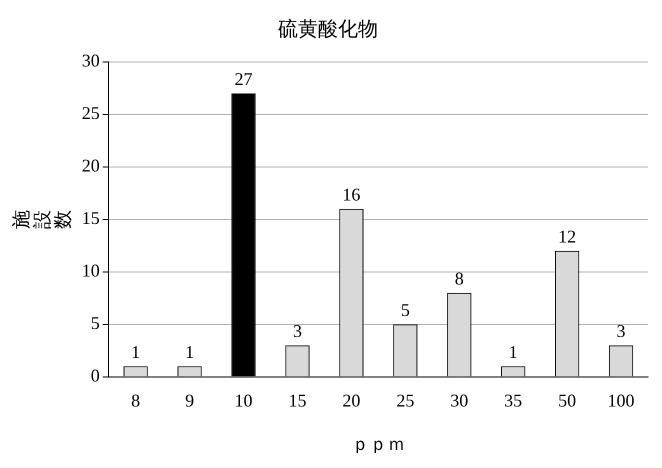 The height and width of the screenshot is (468, 662). I want to click on y-tick-label: 25, so click(91, 113).